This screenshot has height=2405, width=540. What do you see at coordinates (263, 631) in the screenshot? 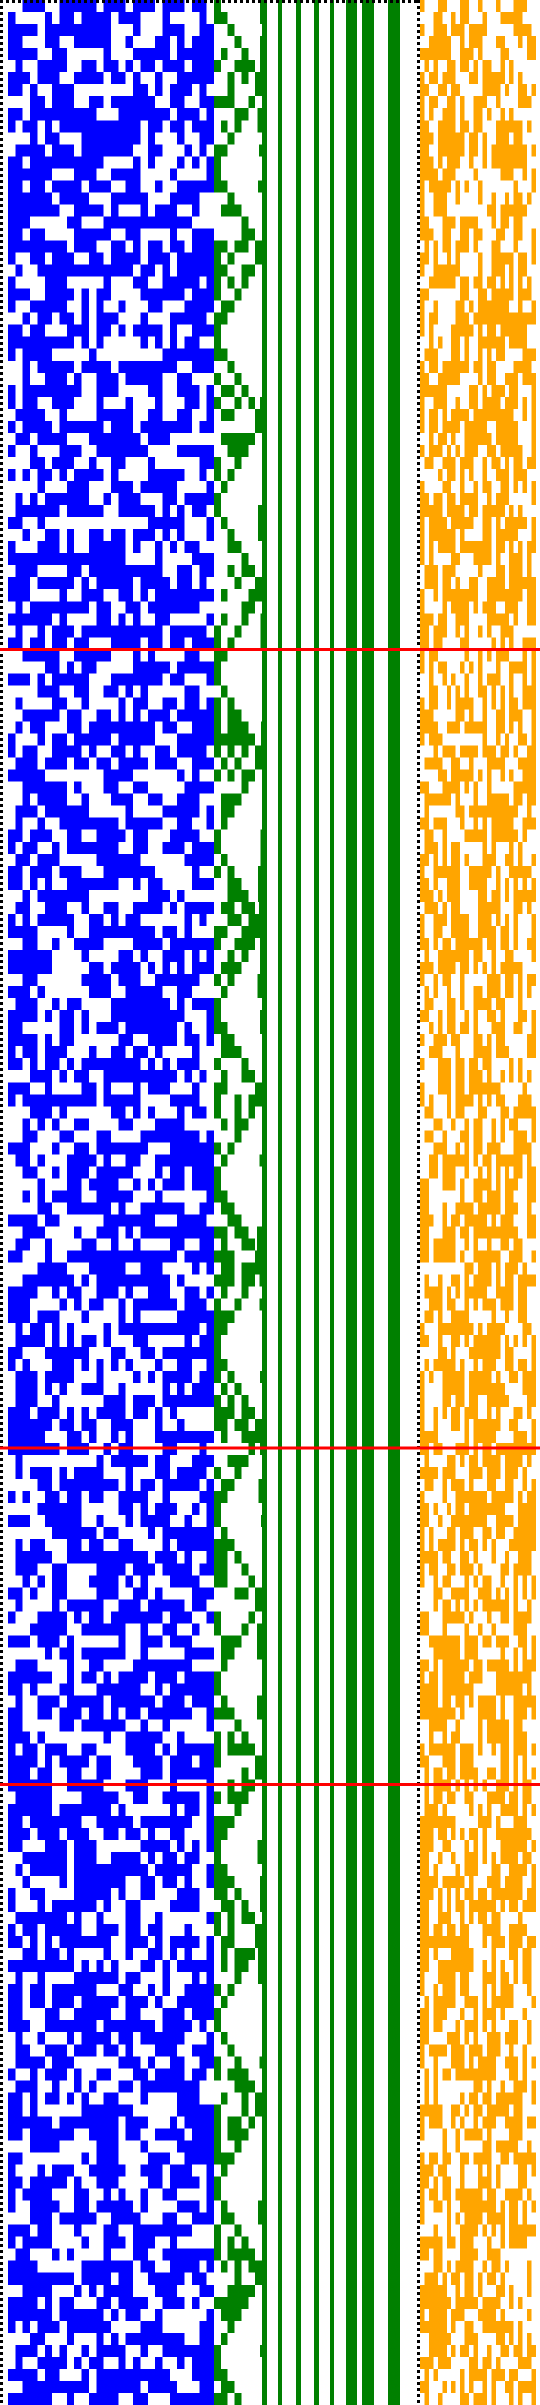
I see `stripe-segment` at bounding box center [263, 631].